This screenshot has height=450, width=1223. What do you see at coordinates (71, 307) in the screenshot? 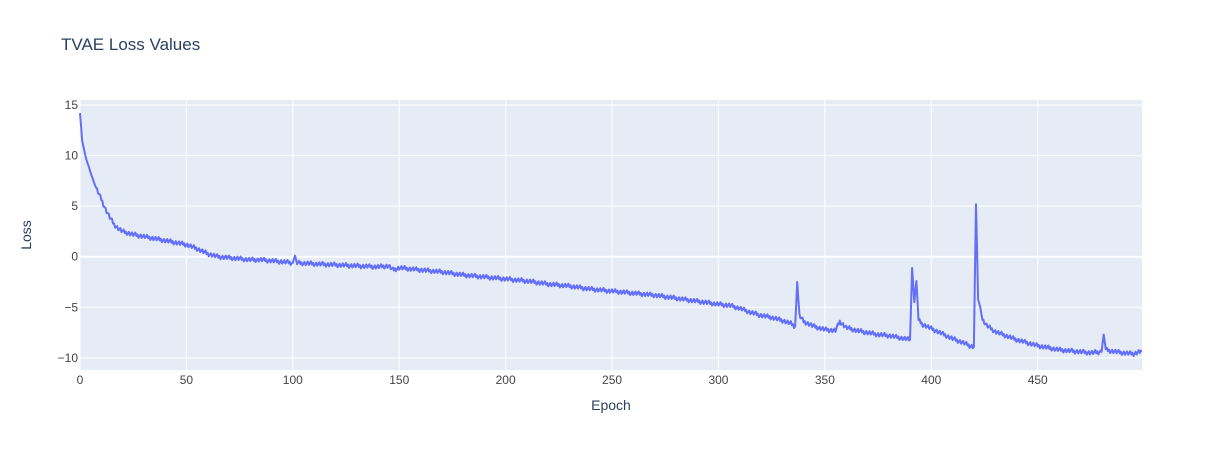
I see `y-tick-label: −5` at bounding box center [71, 307].